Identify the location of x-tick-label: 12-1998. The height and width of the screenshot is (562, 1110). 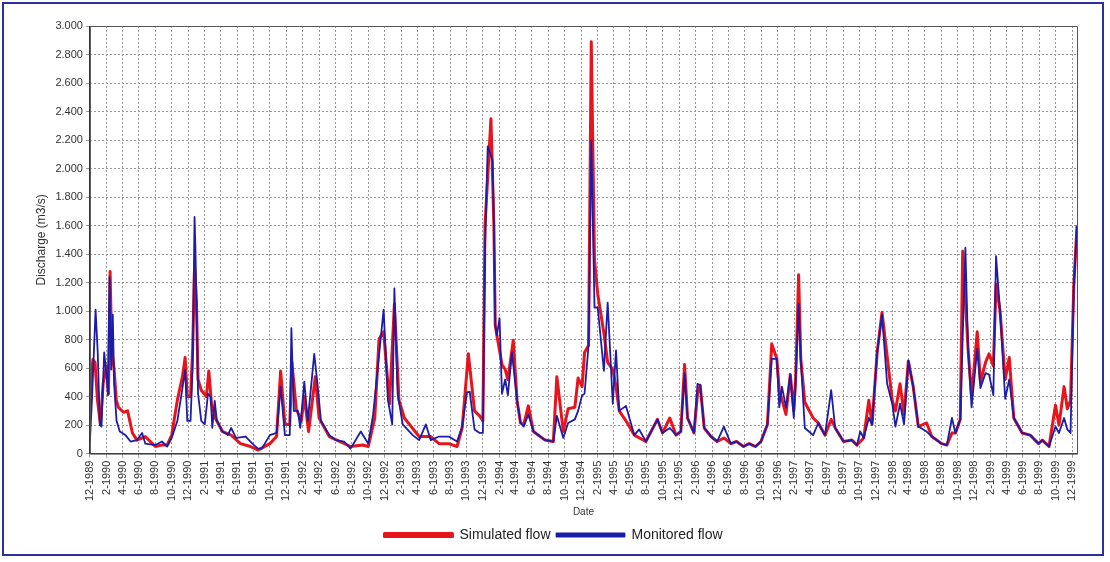
(973, 481).